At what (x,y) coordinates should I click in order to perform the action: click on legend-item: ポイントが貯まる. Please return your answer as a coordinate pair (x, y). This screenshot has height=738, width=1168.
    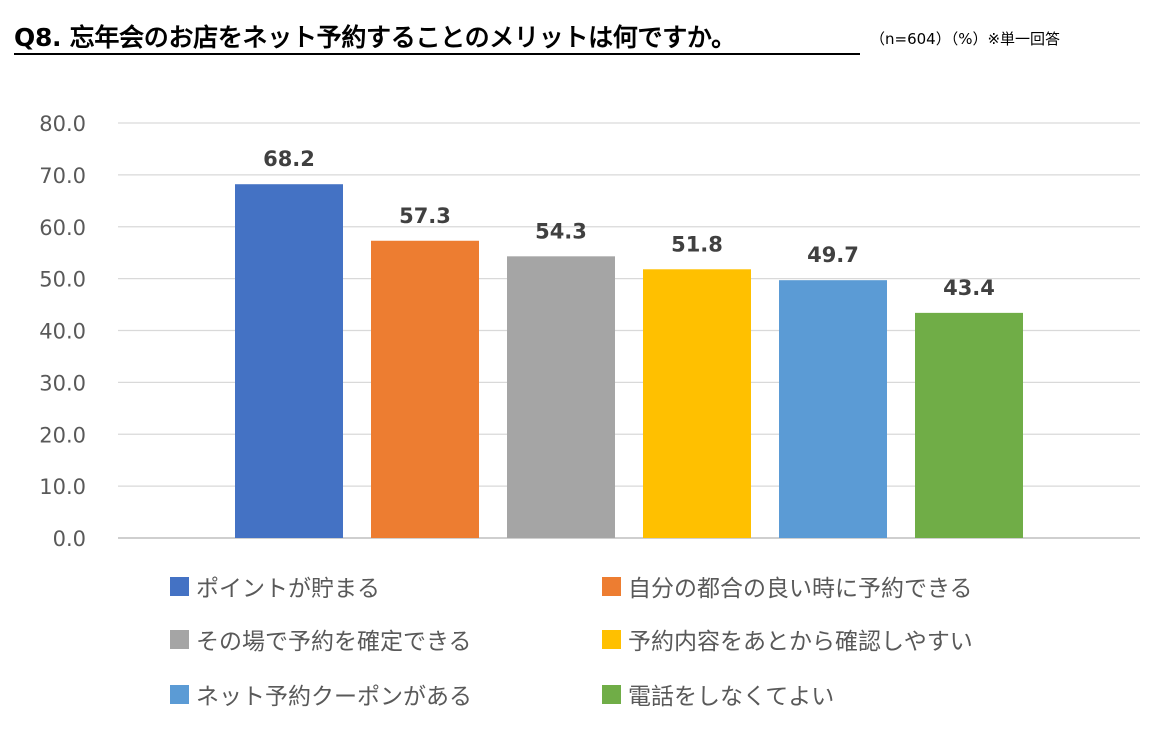
    Looking at the image, I should click on (275, 586).